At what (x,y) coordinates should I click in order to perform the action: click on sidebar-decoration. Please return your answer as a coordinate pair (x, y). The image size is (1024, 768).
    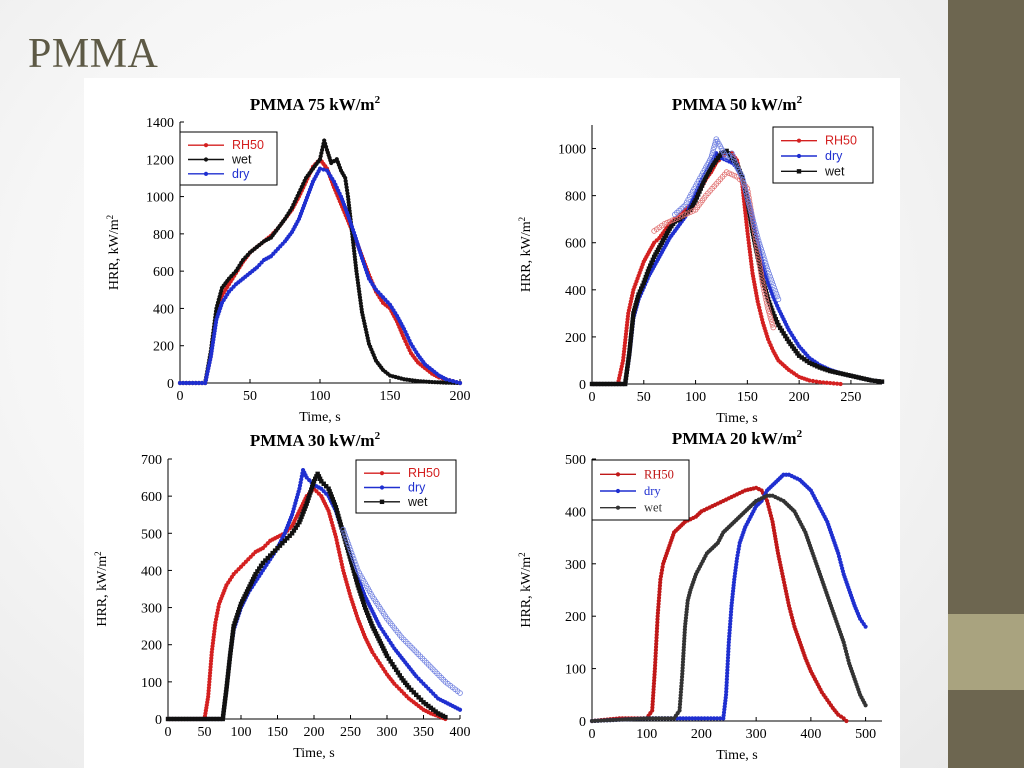
    Looking at the image, I should click on (986, 384).